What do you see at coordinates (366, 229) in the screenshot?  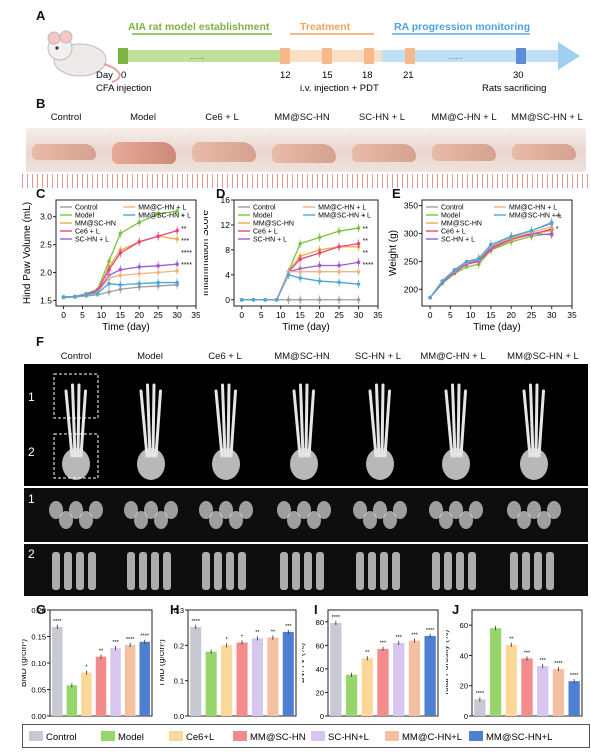 I see `sig-mark-1: **` at bounding box center [366, 229].